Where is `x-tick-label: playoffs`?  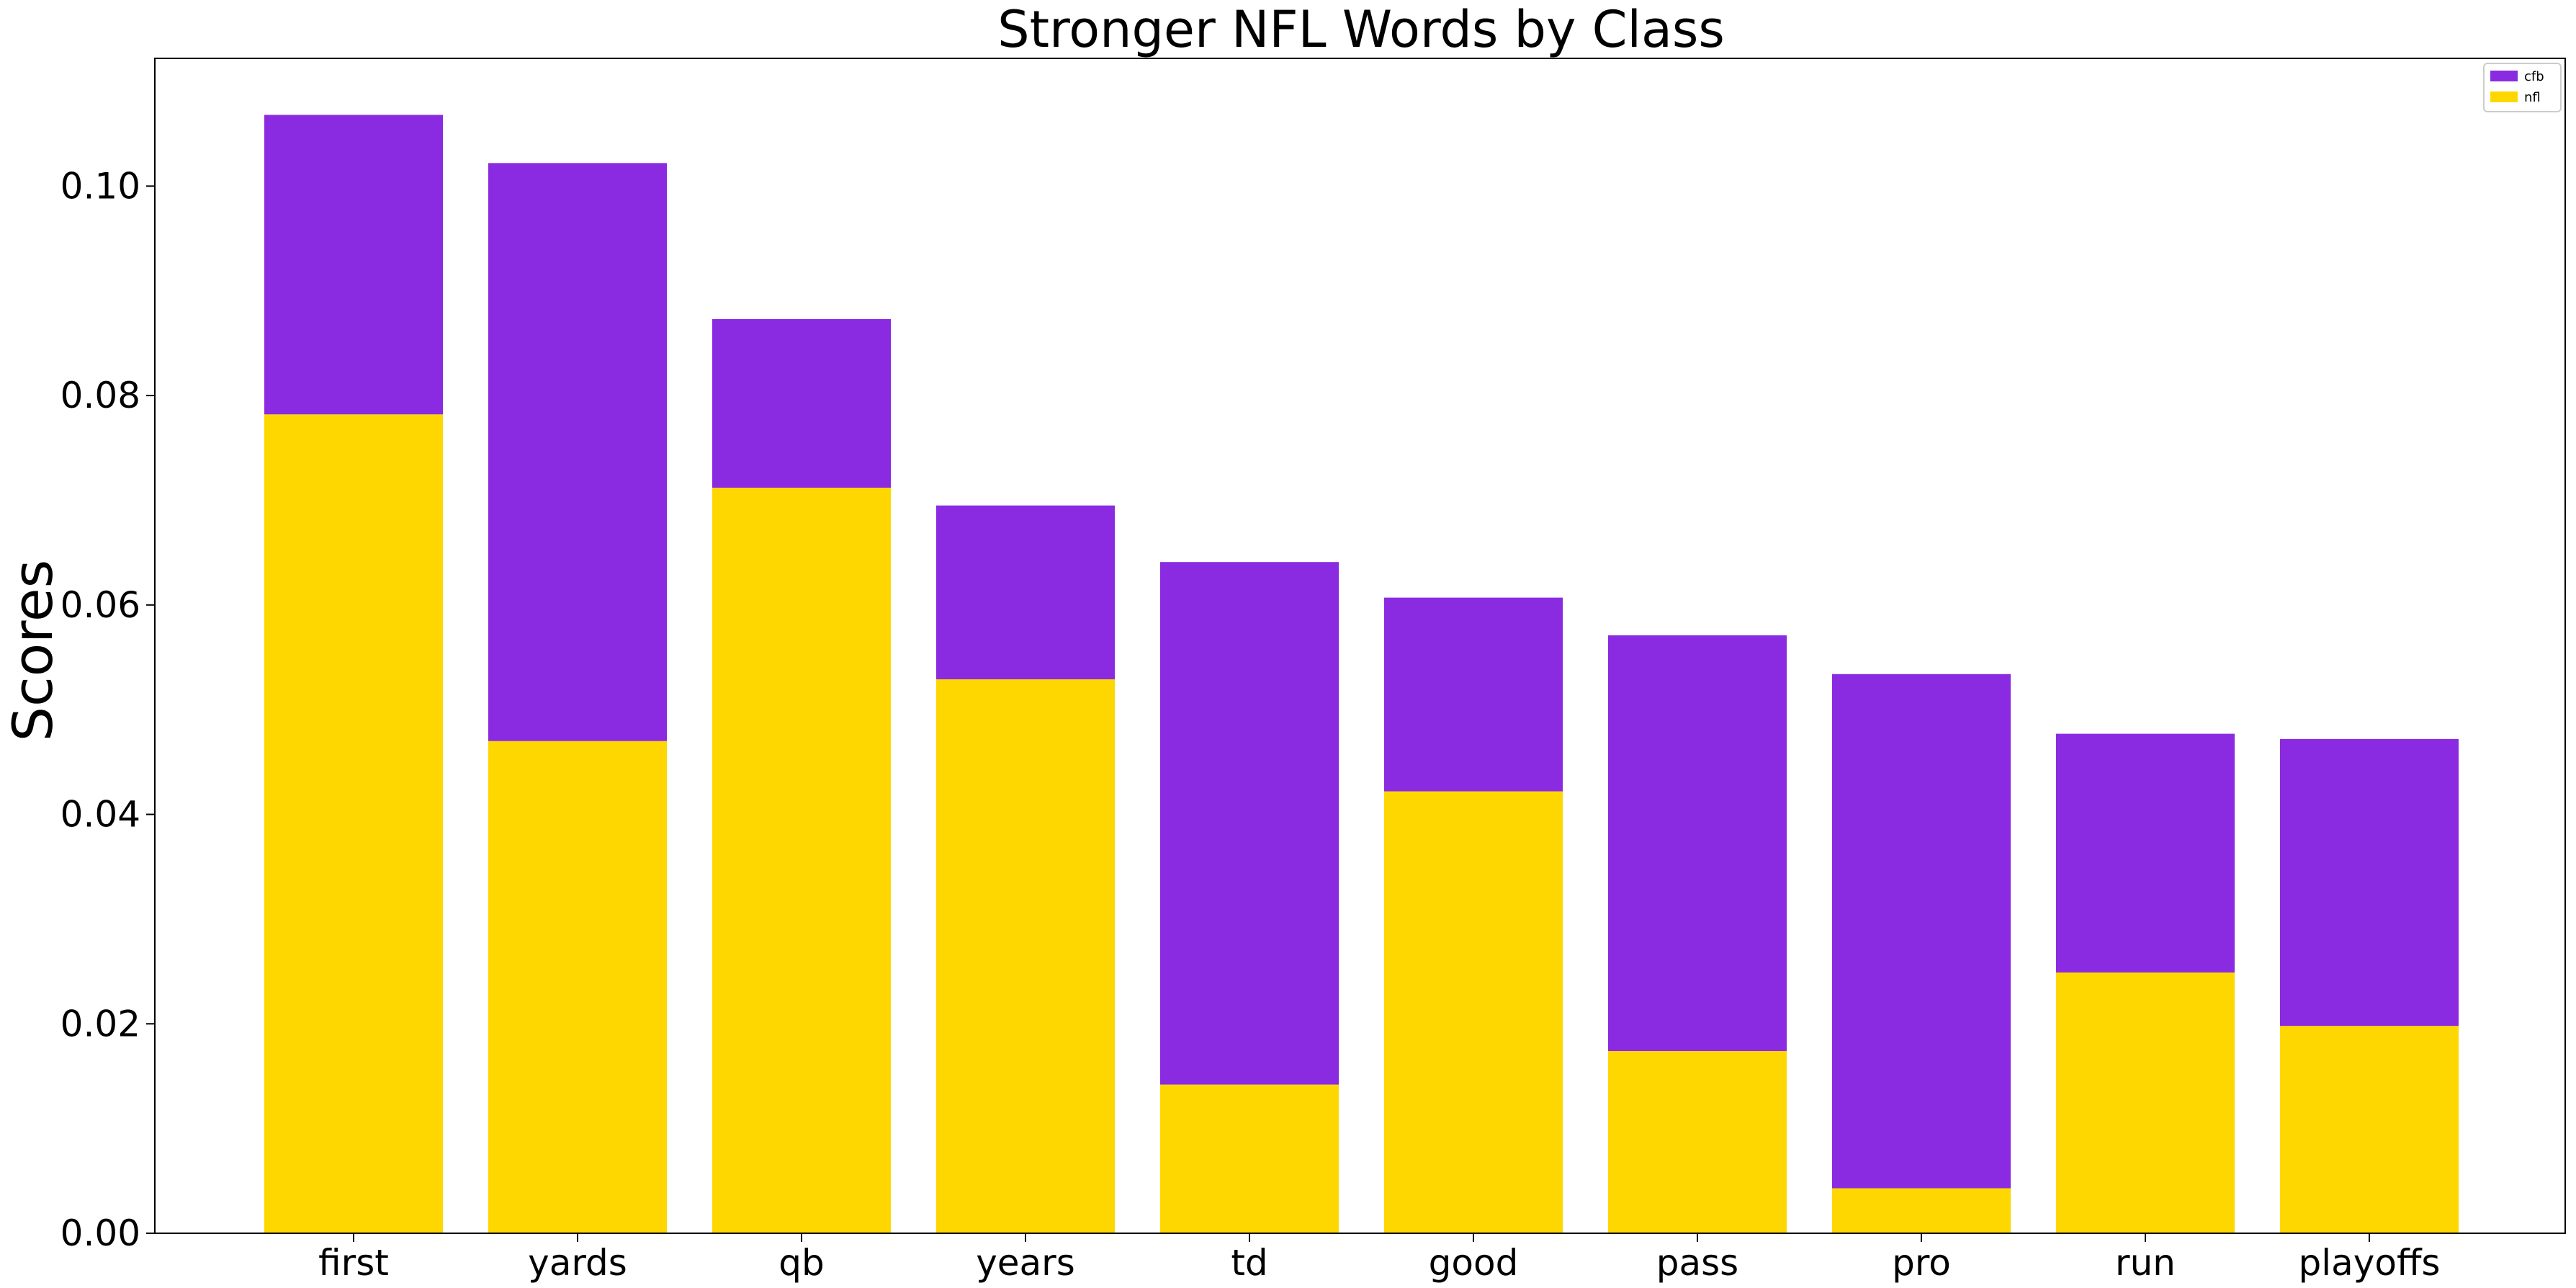
x-tick-label: playoffs is located at coordinates (2370, 1263).